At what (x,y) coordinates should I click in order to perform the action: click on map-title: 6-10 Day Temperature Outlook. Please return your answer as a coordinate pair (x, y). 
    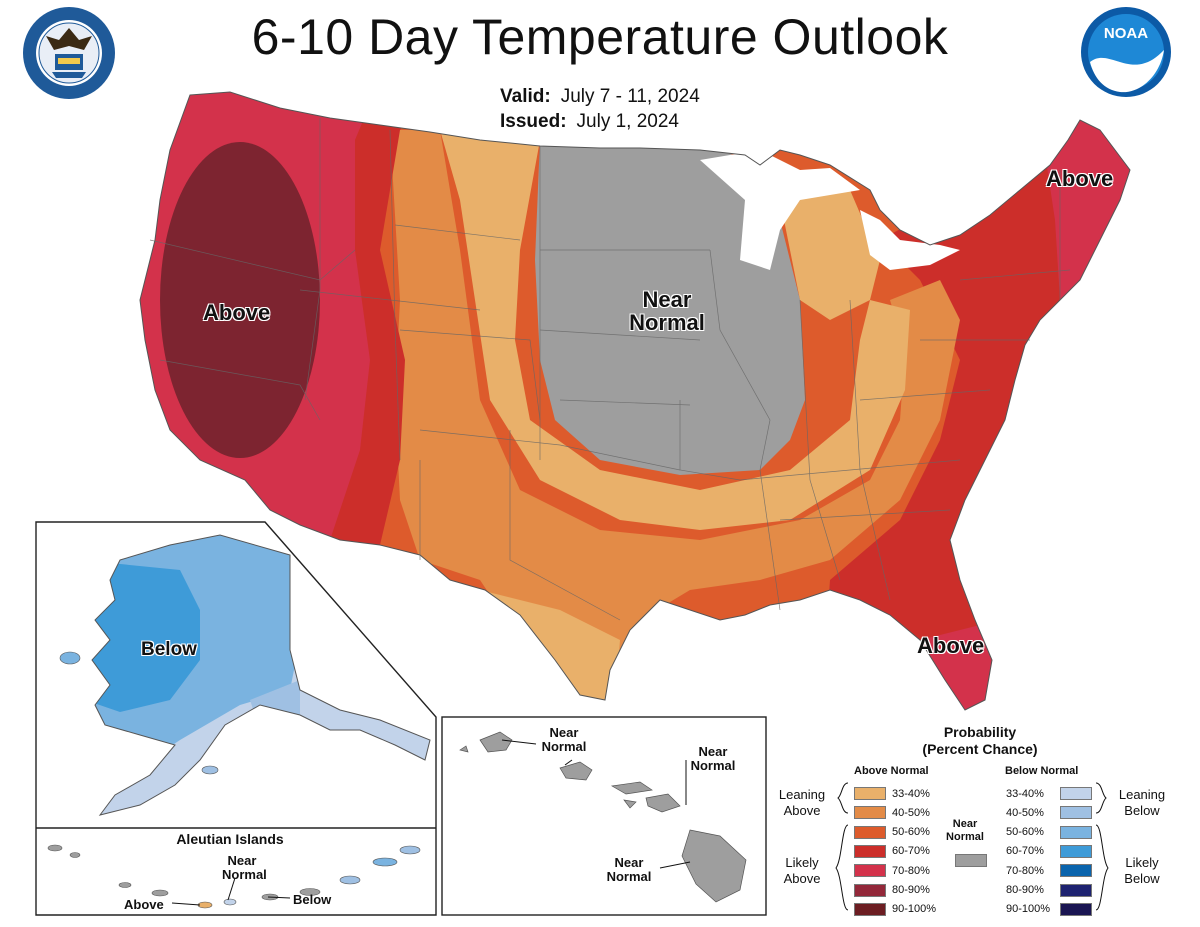
    Looking at the image, I should click on (600, 37).